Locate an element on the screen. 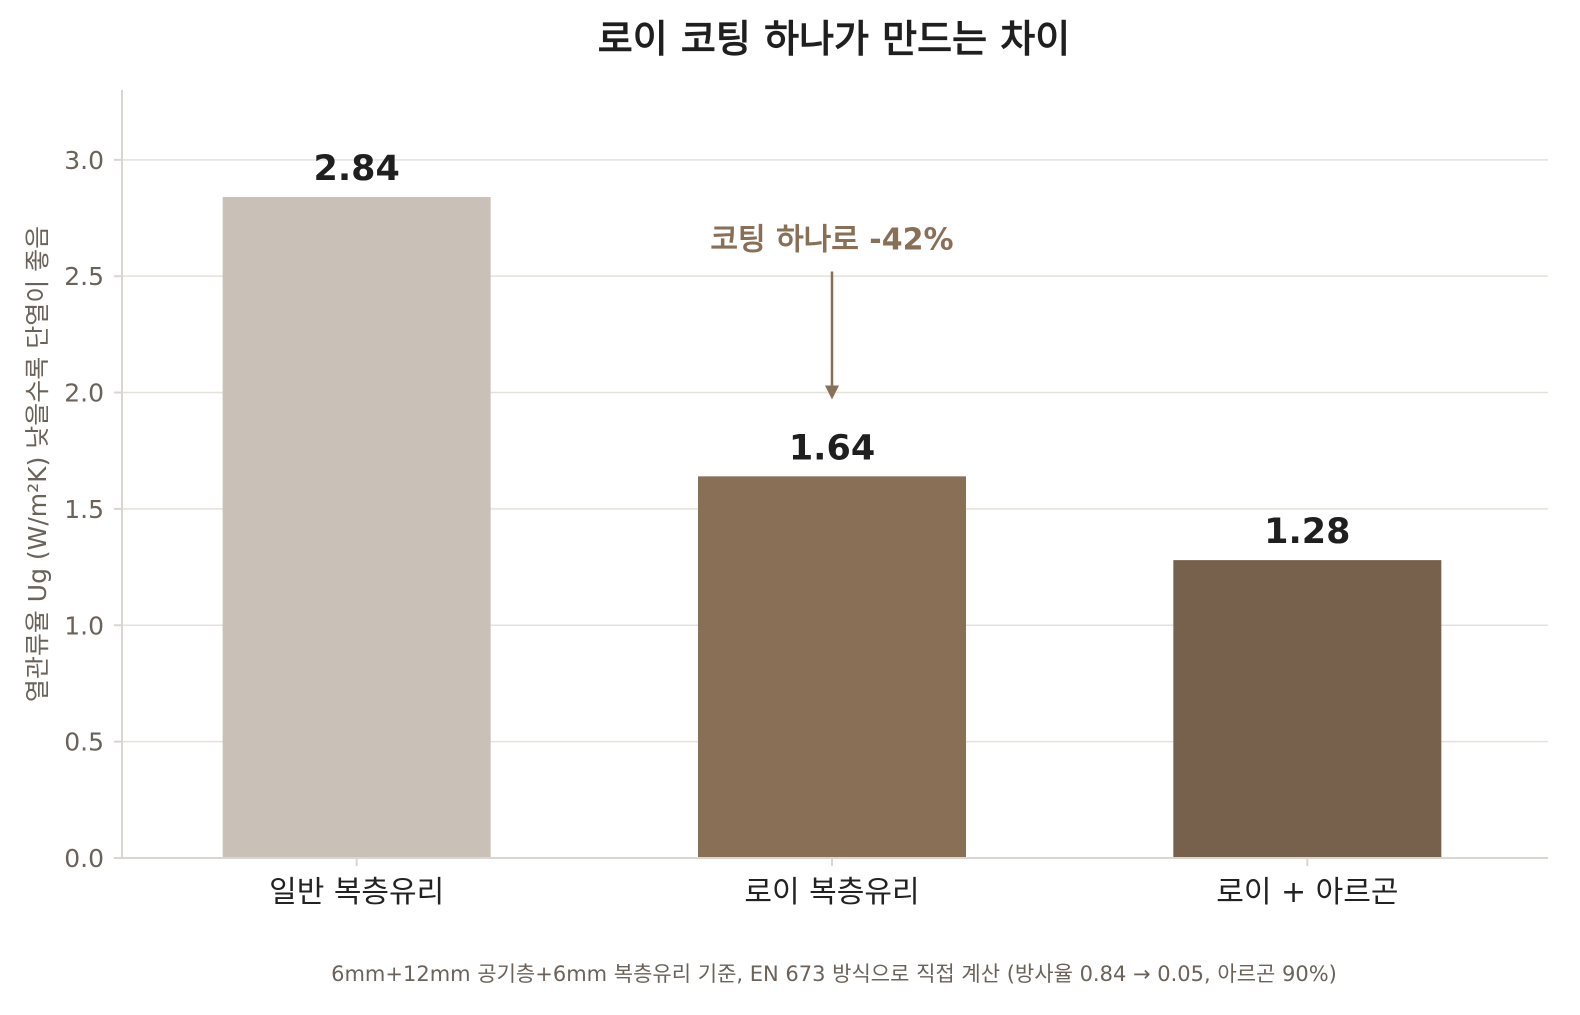  y-tick-label: 1.5 is located at coordinates (84, 509).